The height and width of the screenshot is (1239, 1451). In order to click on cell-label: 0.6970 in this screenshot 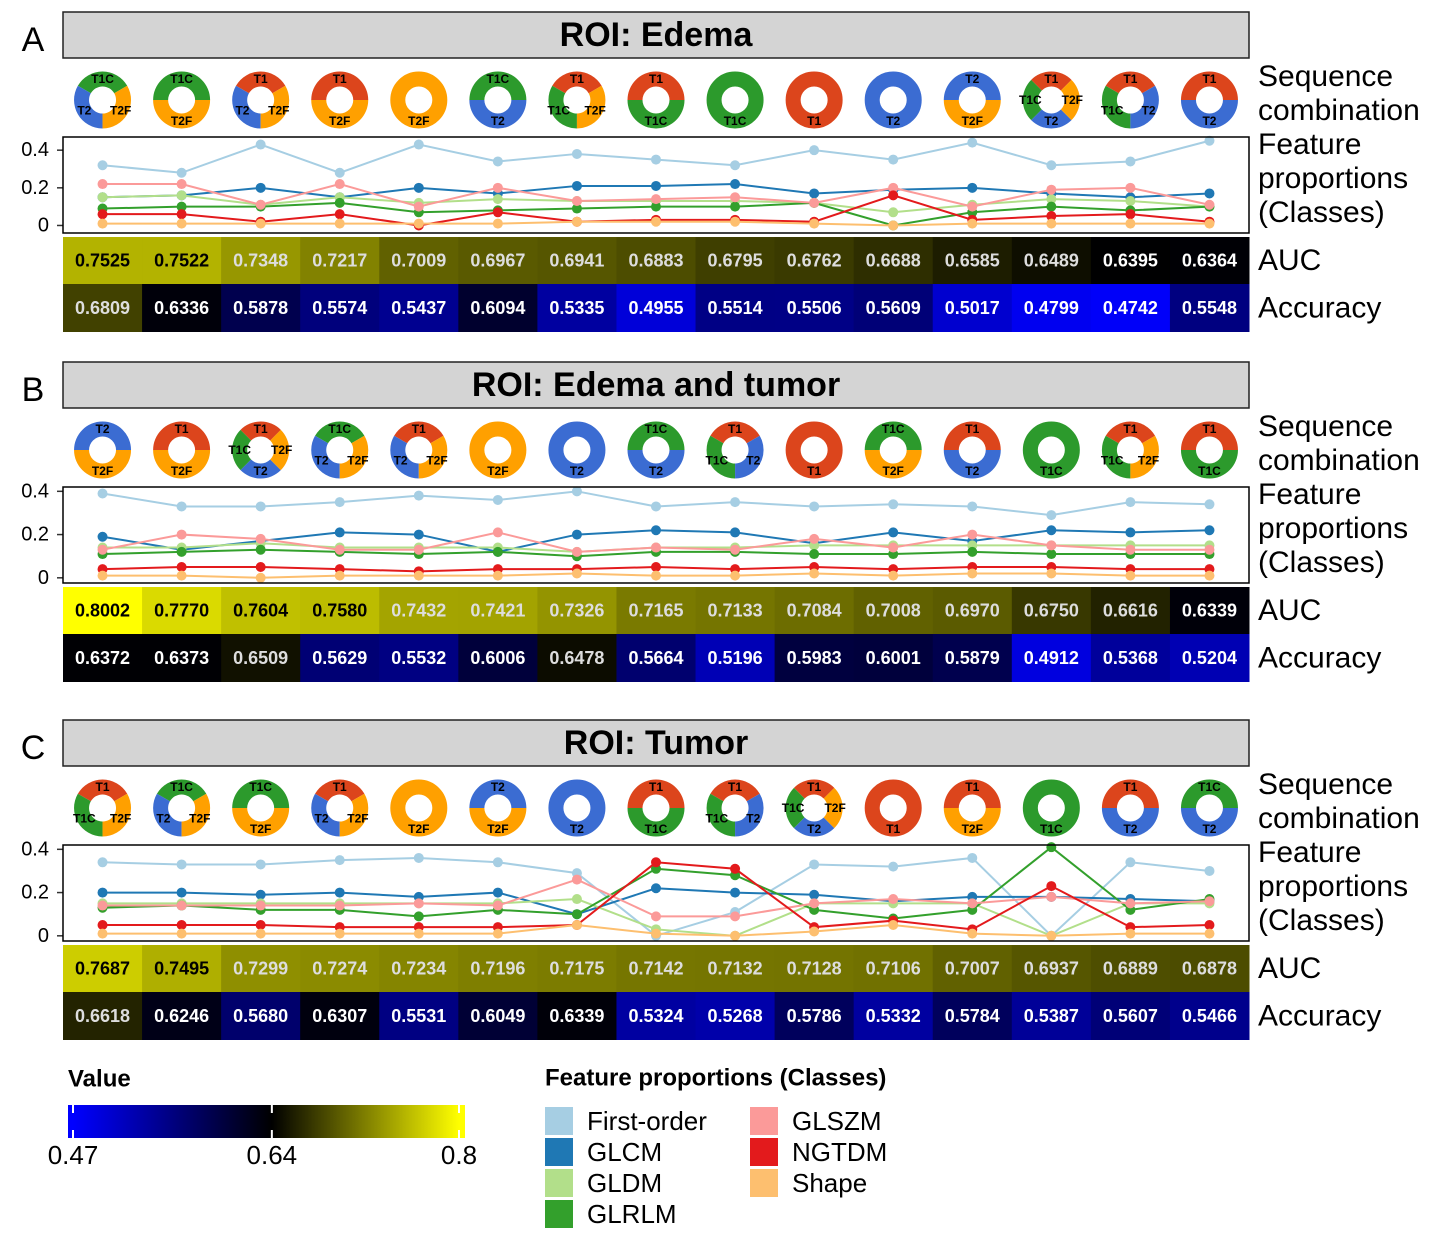, I will do `click(972, 611)`.